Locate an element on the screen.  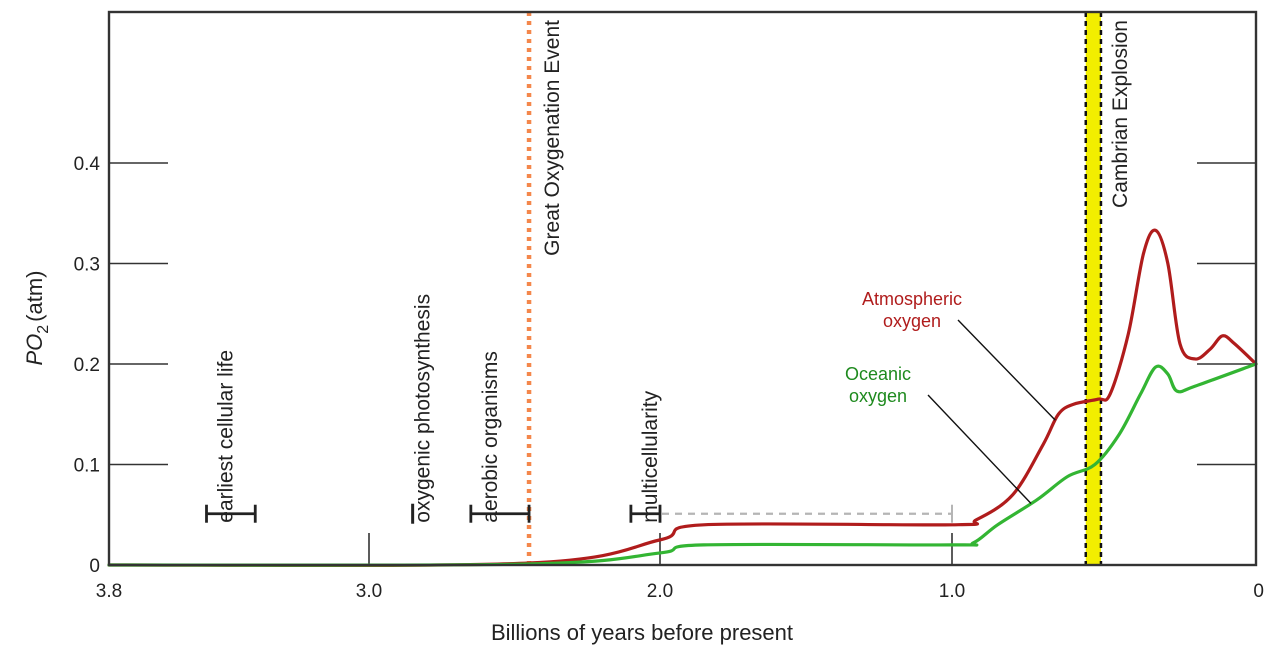
y-axis-title-unit: (atm) is located at coordinates (34, 295).